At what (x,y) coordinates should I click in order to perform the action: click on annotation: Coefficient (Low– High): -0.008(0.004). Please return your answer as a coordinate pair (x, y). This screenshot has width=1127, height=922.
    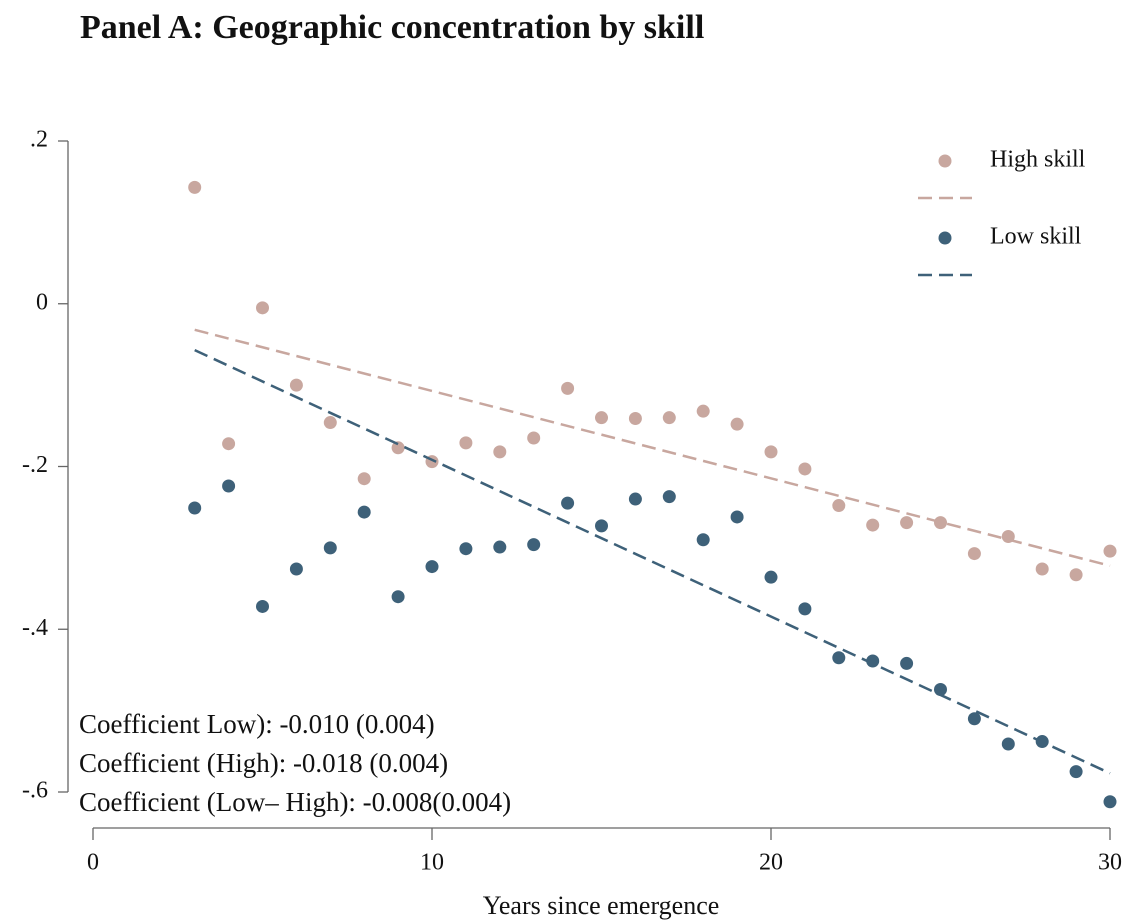
    Looking at the image, I should click on (295, 802).